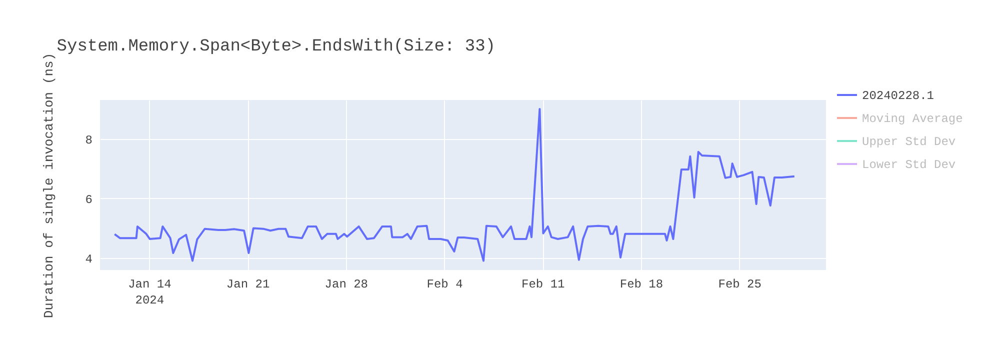  I want to click on legend-label: Moving Average, so click(912, 119).